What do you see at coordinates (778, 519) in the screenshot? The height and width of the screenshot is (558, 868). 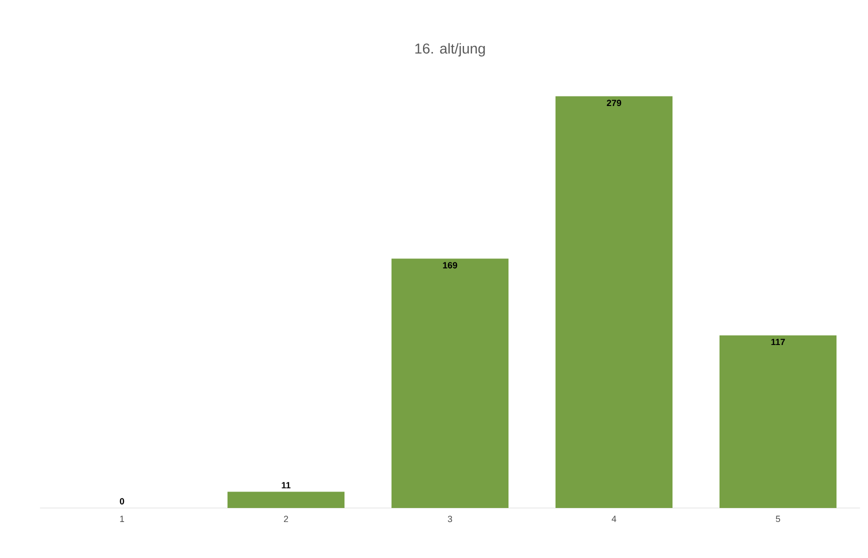 I see `x-tick-label: 5` at bounding box center [778, 519].